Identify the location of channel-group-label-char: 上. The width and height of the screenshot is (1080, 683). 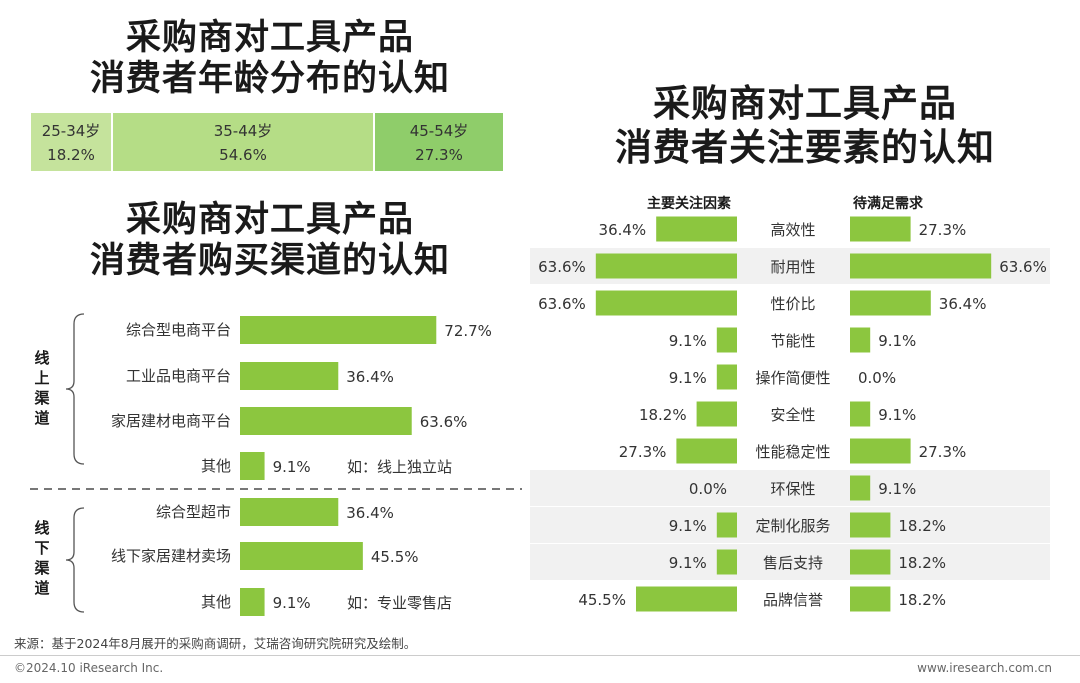
(41, 378).